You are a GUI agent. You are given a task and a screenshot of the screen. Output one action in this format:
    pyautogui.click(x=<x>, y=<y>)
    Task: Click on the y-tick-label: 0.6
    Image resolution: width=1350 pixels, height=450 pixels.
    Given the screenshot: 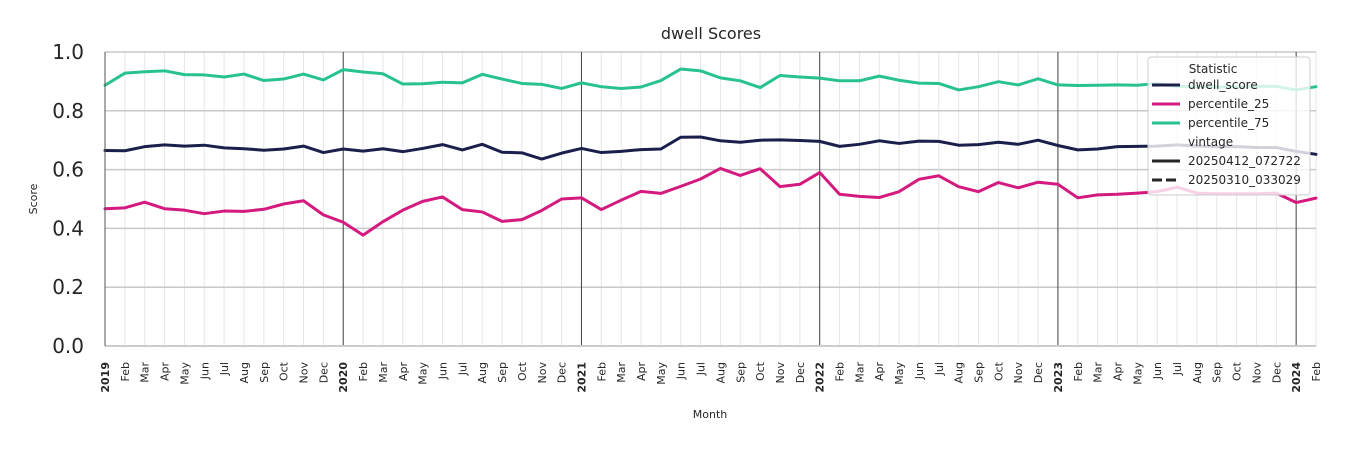 What is the action you would take?
    pyautogui.click(x=68, y=170)
    